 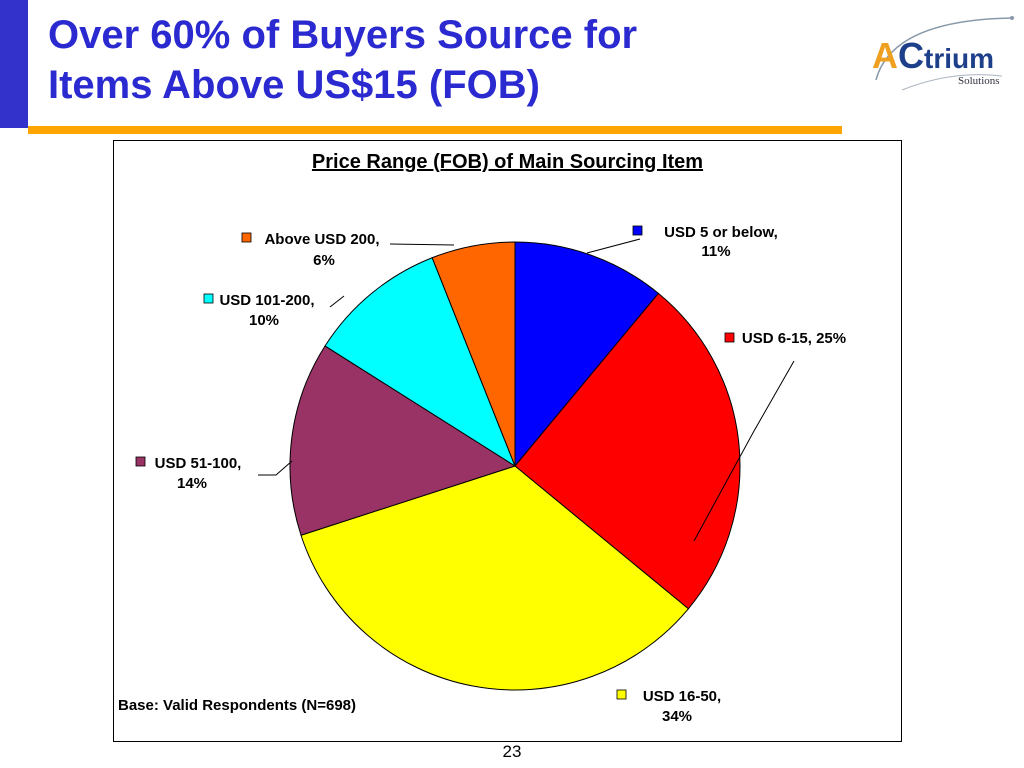 What do you see at coordinates (198, 463) in the screenshot?
I see `pie-label: USD 51-100,` at bounding box center [198, 463].